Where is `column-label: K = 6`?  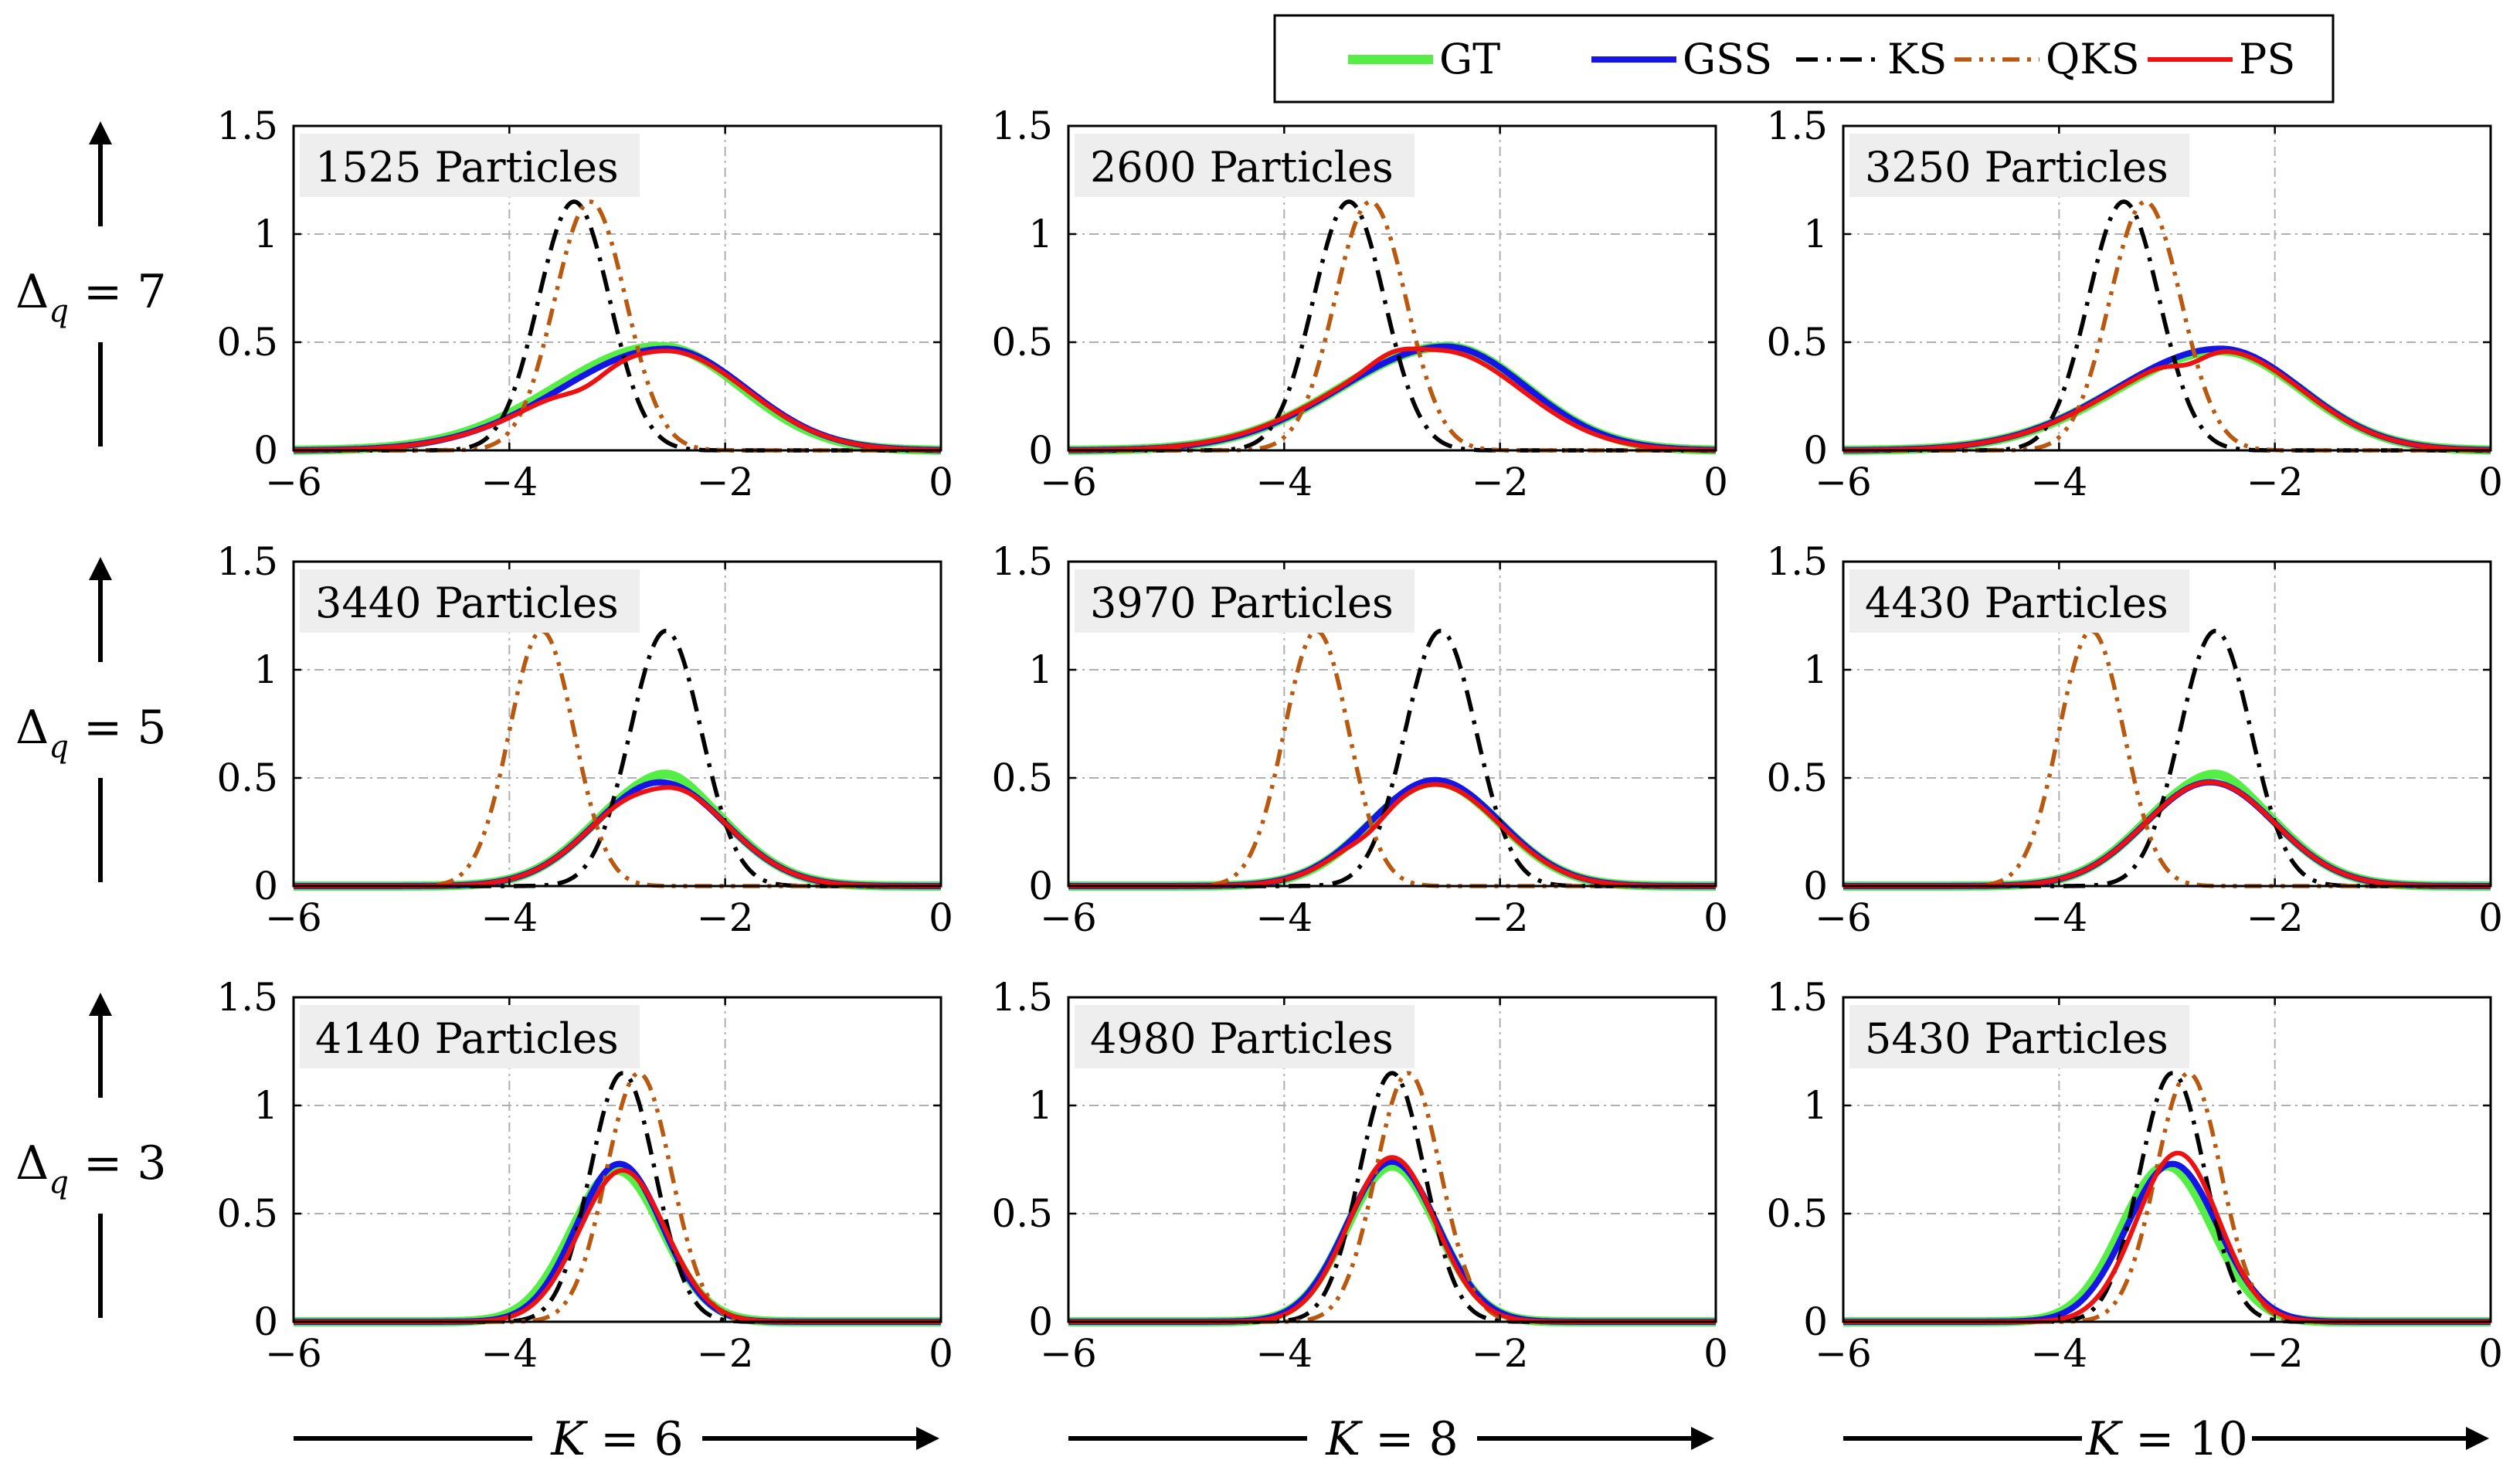 column-label: K = 6 is located at coordinates (616, 1439).